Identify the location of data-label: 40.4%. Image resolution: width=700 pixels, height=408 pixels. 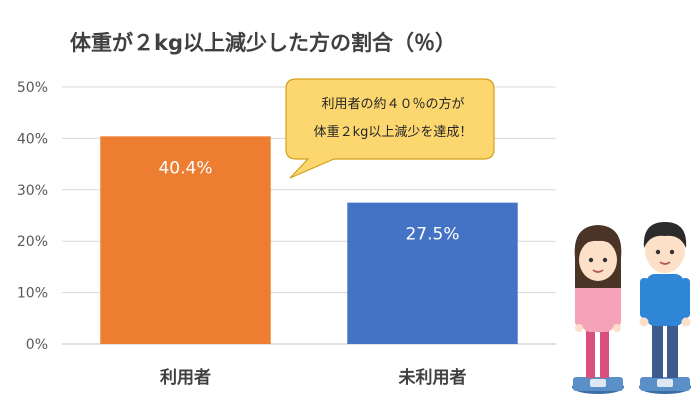
(185, 168).